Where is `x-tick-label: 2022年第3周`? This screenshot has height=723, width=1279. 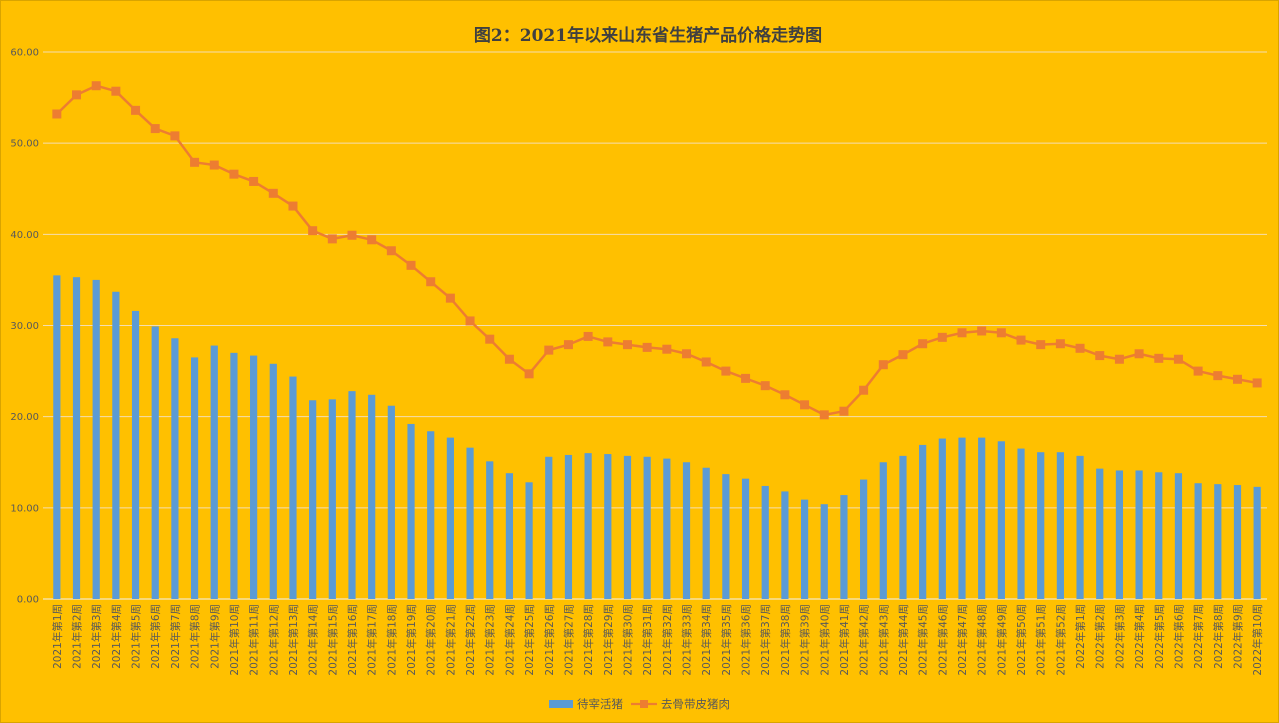 x-tick-label: 2022年第3周 is located at coordinates (1119, 636).